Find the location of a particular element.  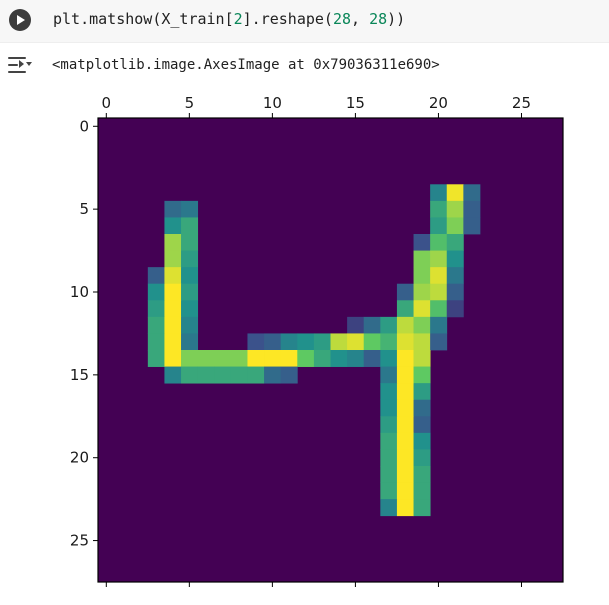

code-cell: plt.matshow(X_train[2].reshape(28, 28)) is located at coordinates (304, 21).